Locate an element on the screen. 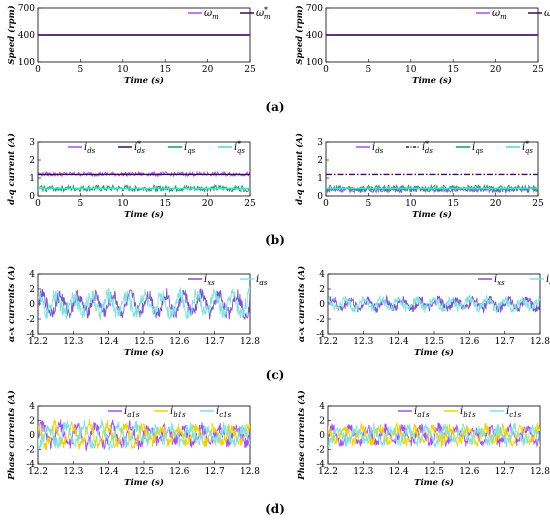 This screenshot has height=520, width=550. y-tick-label: 100 is located at coordinates (314, 63).